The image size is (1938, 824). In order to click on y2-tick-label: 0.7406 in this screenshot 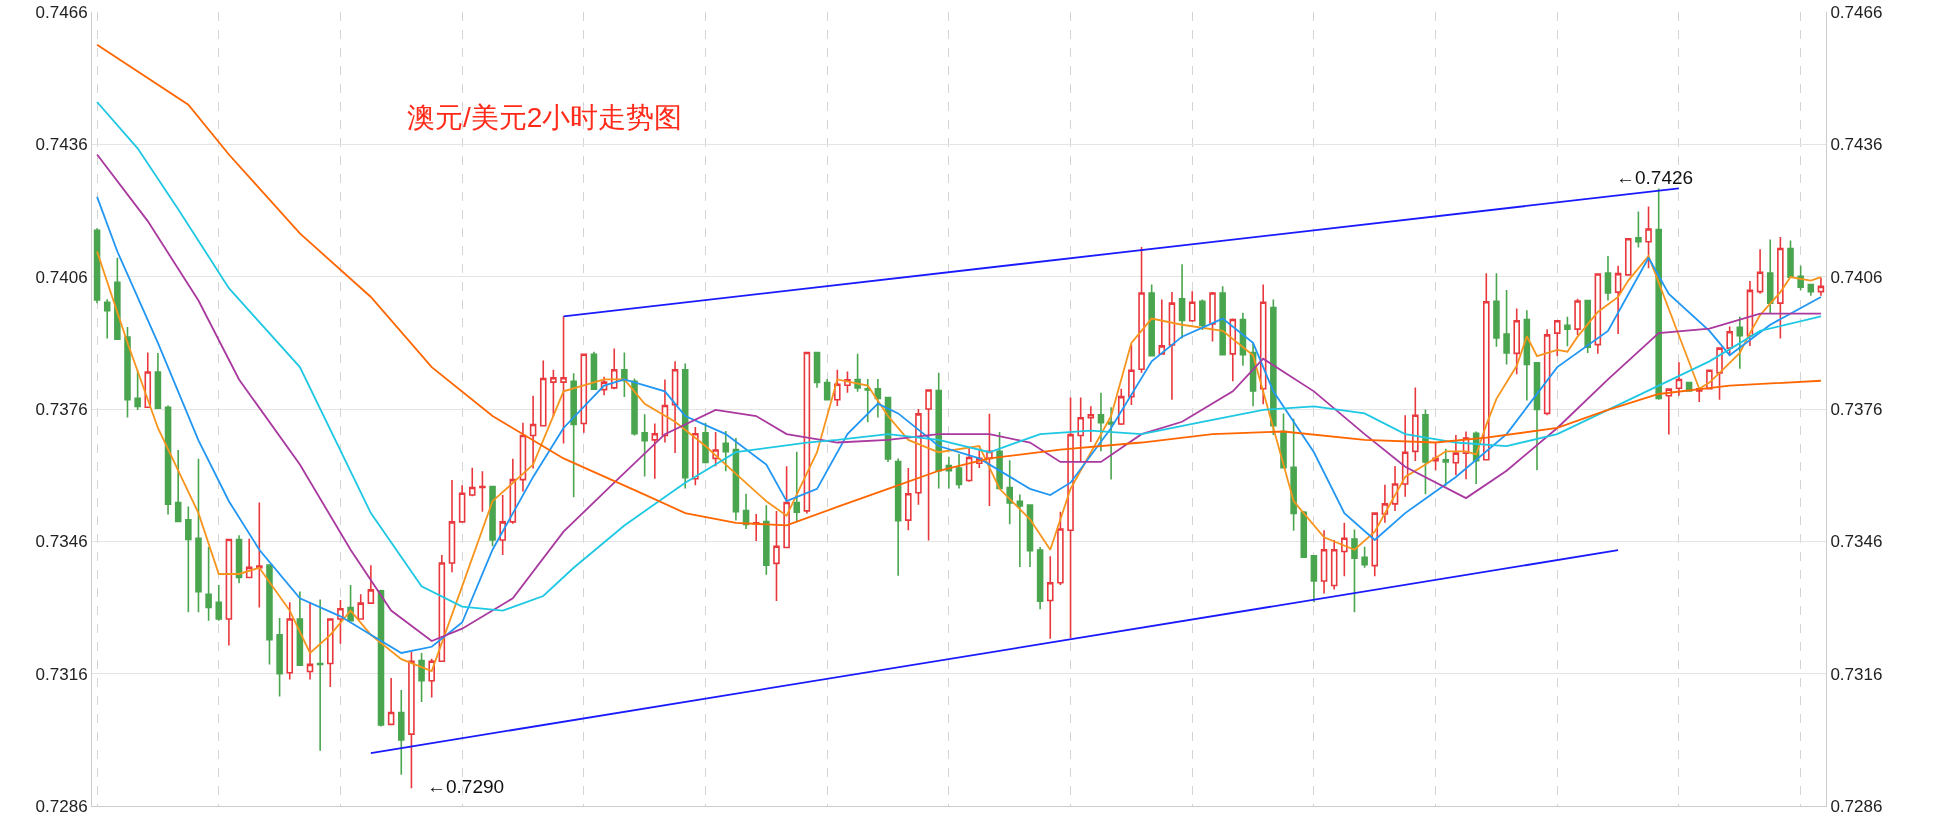, I will do `click(1856, 277)`.